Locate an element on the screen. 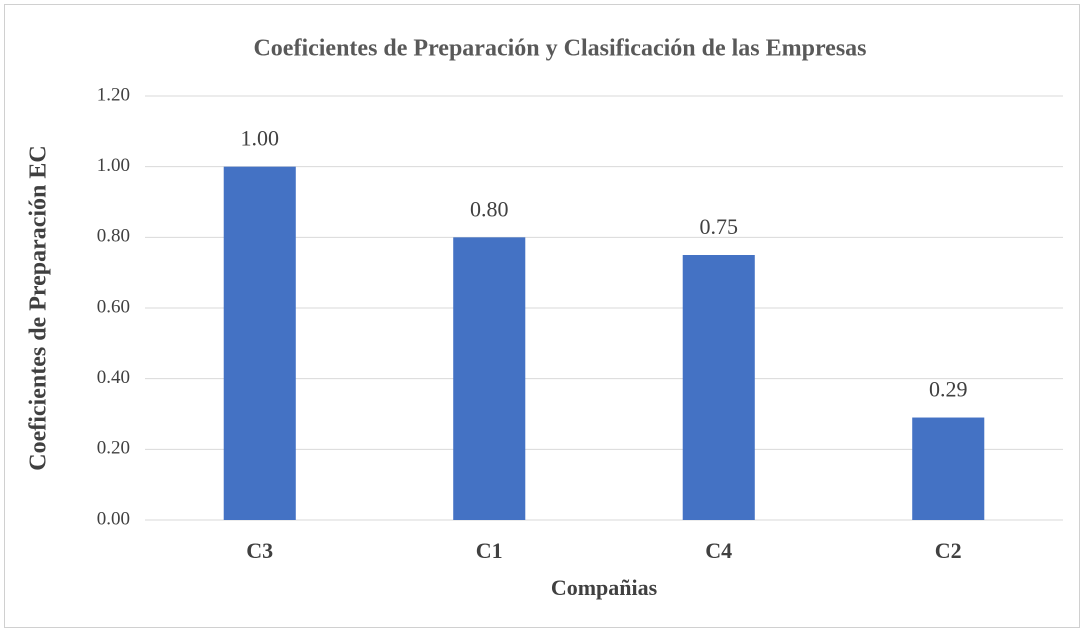 The width and height of the screenshot is (1084, 632). y-tick-label: 1.00 is located at coordinates (113, 165).